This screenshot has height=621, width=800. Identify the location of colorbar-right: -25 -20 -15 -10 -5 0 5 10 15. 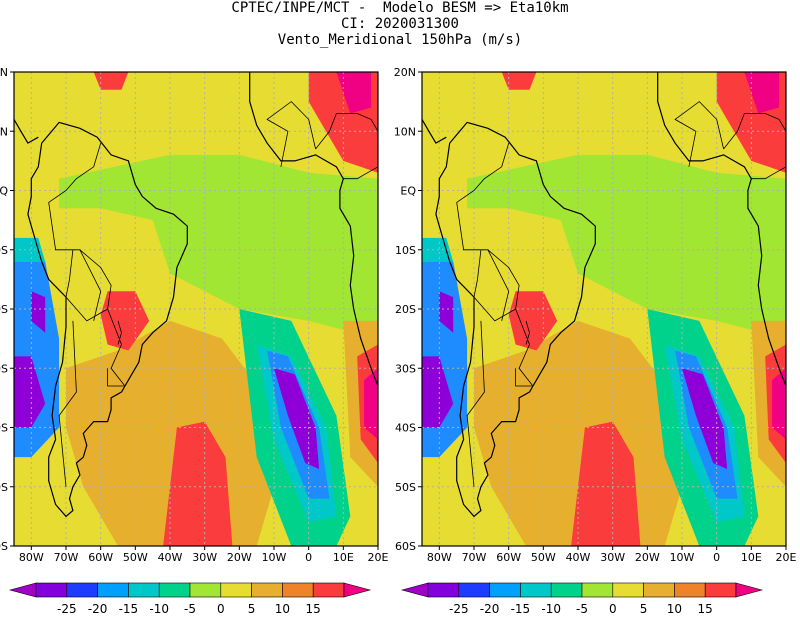
(582, 601).